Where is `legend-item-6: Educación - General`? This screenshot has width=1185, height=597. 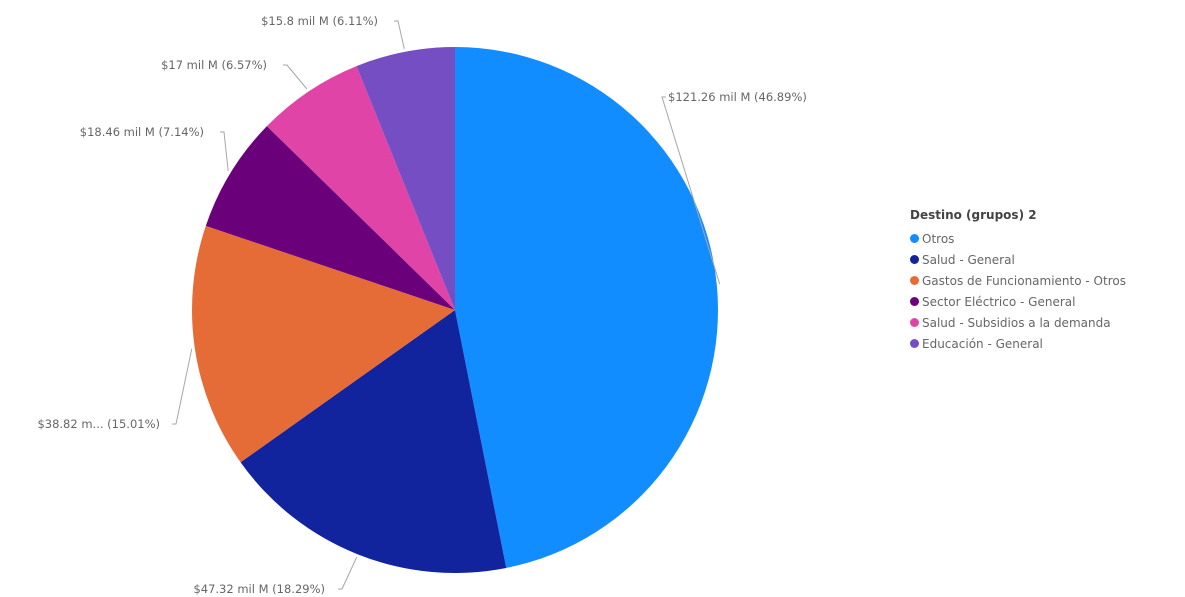
legend-item-6: Educación - General is located at coordinates (1018, 343).